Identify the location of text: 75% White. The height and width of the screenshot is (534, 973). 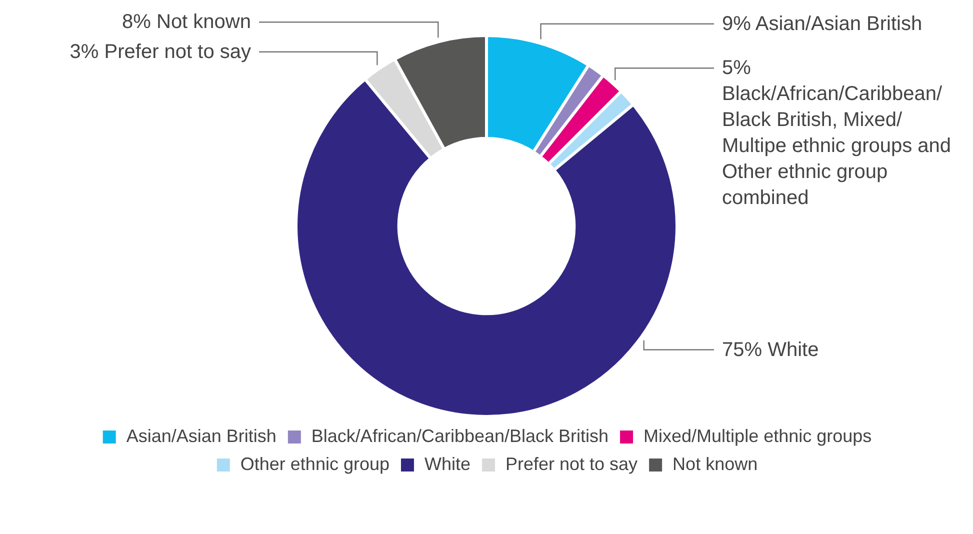
(770, 349).